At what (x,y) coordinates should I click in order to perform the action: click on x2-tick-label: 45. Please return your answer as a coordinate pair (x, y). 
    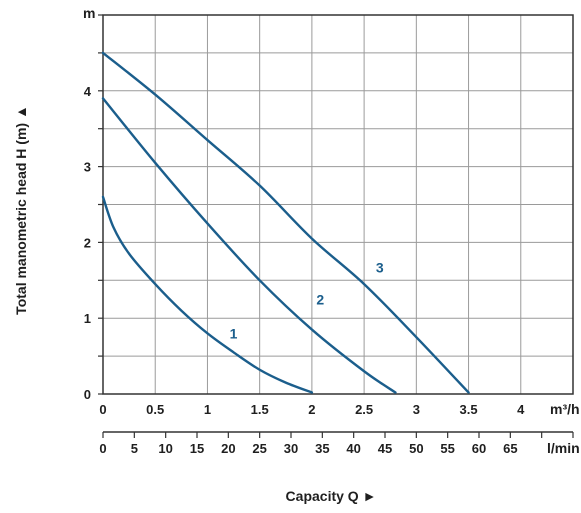
    Looking at the image, I should click on (385, 448).